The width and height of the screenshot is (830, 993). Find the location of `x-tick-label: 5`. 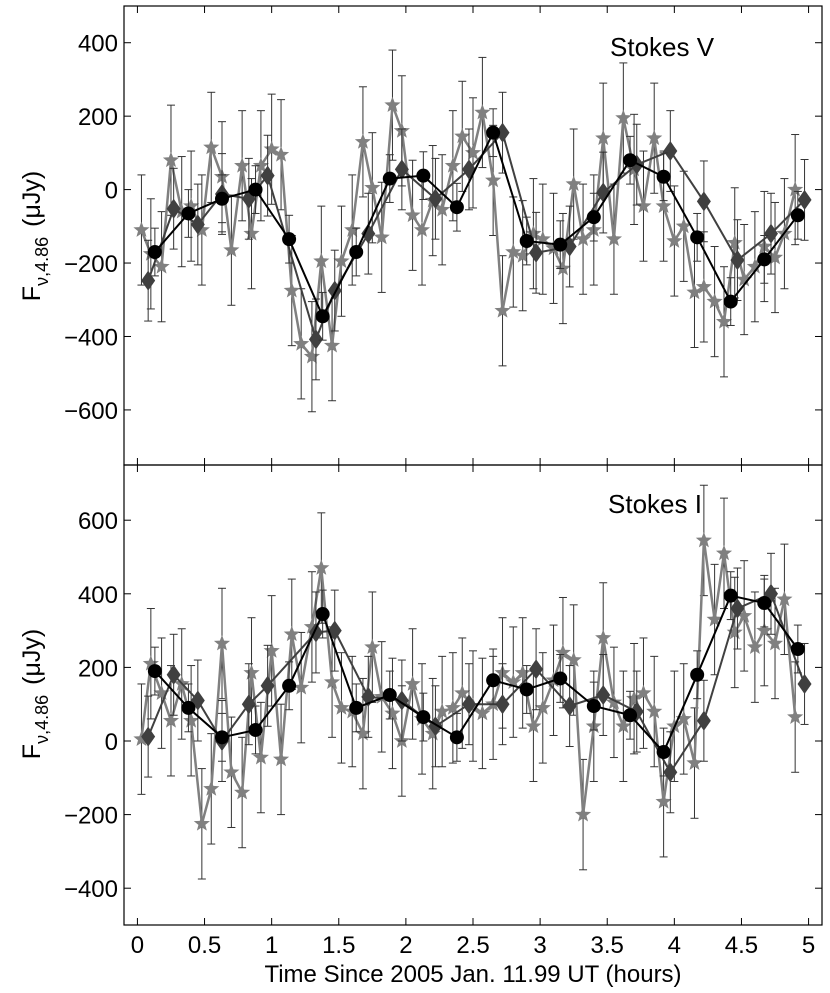

x-tick-label: 5 is located at coordinates (808, 945).